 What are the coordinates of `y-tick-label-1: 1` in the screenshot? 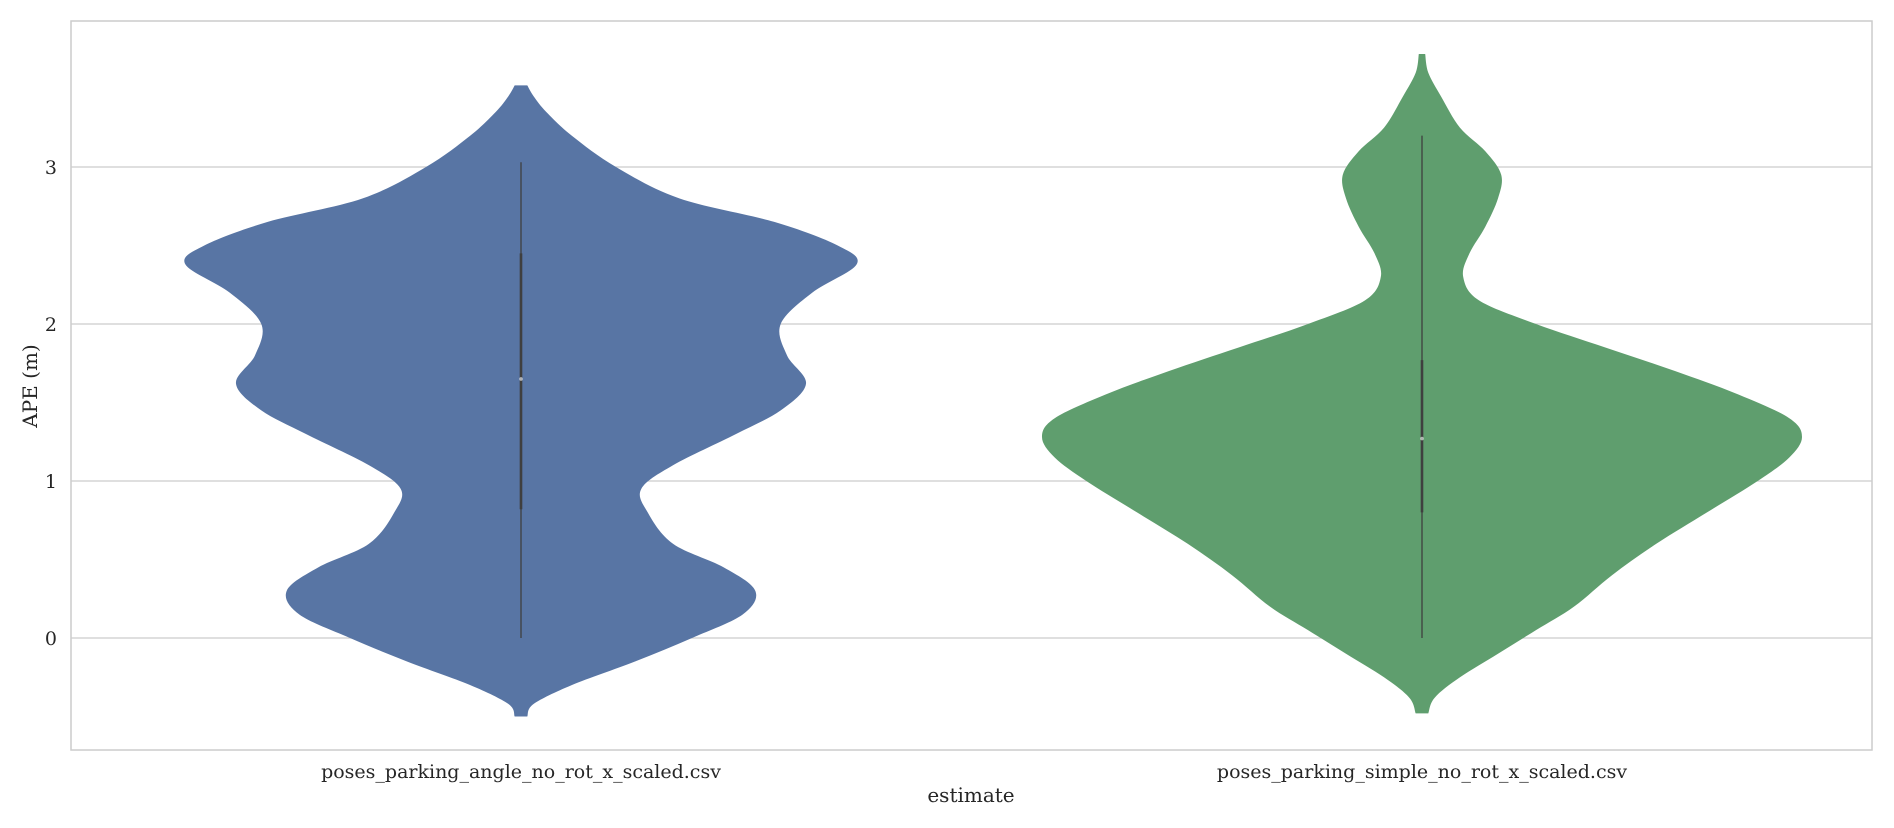 It's located at (51, 482).